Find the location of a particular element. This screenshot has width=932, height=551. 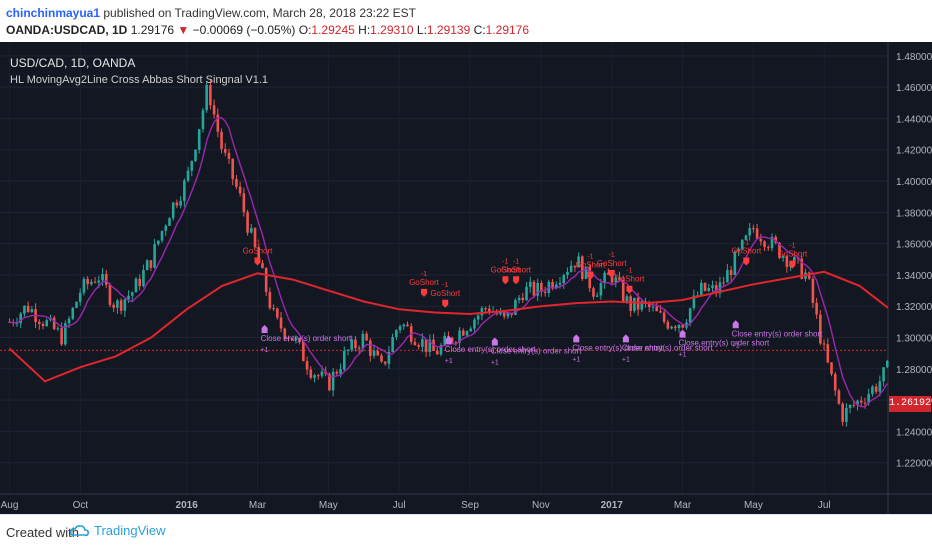

goshort-label: GoShort is located at coordinates (612, 263).